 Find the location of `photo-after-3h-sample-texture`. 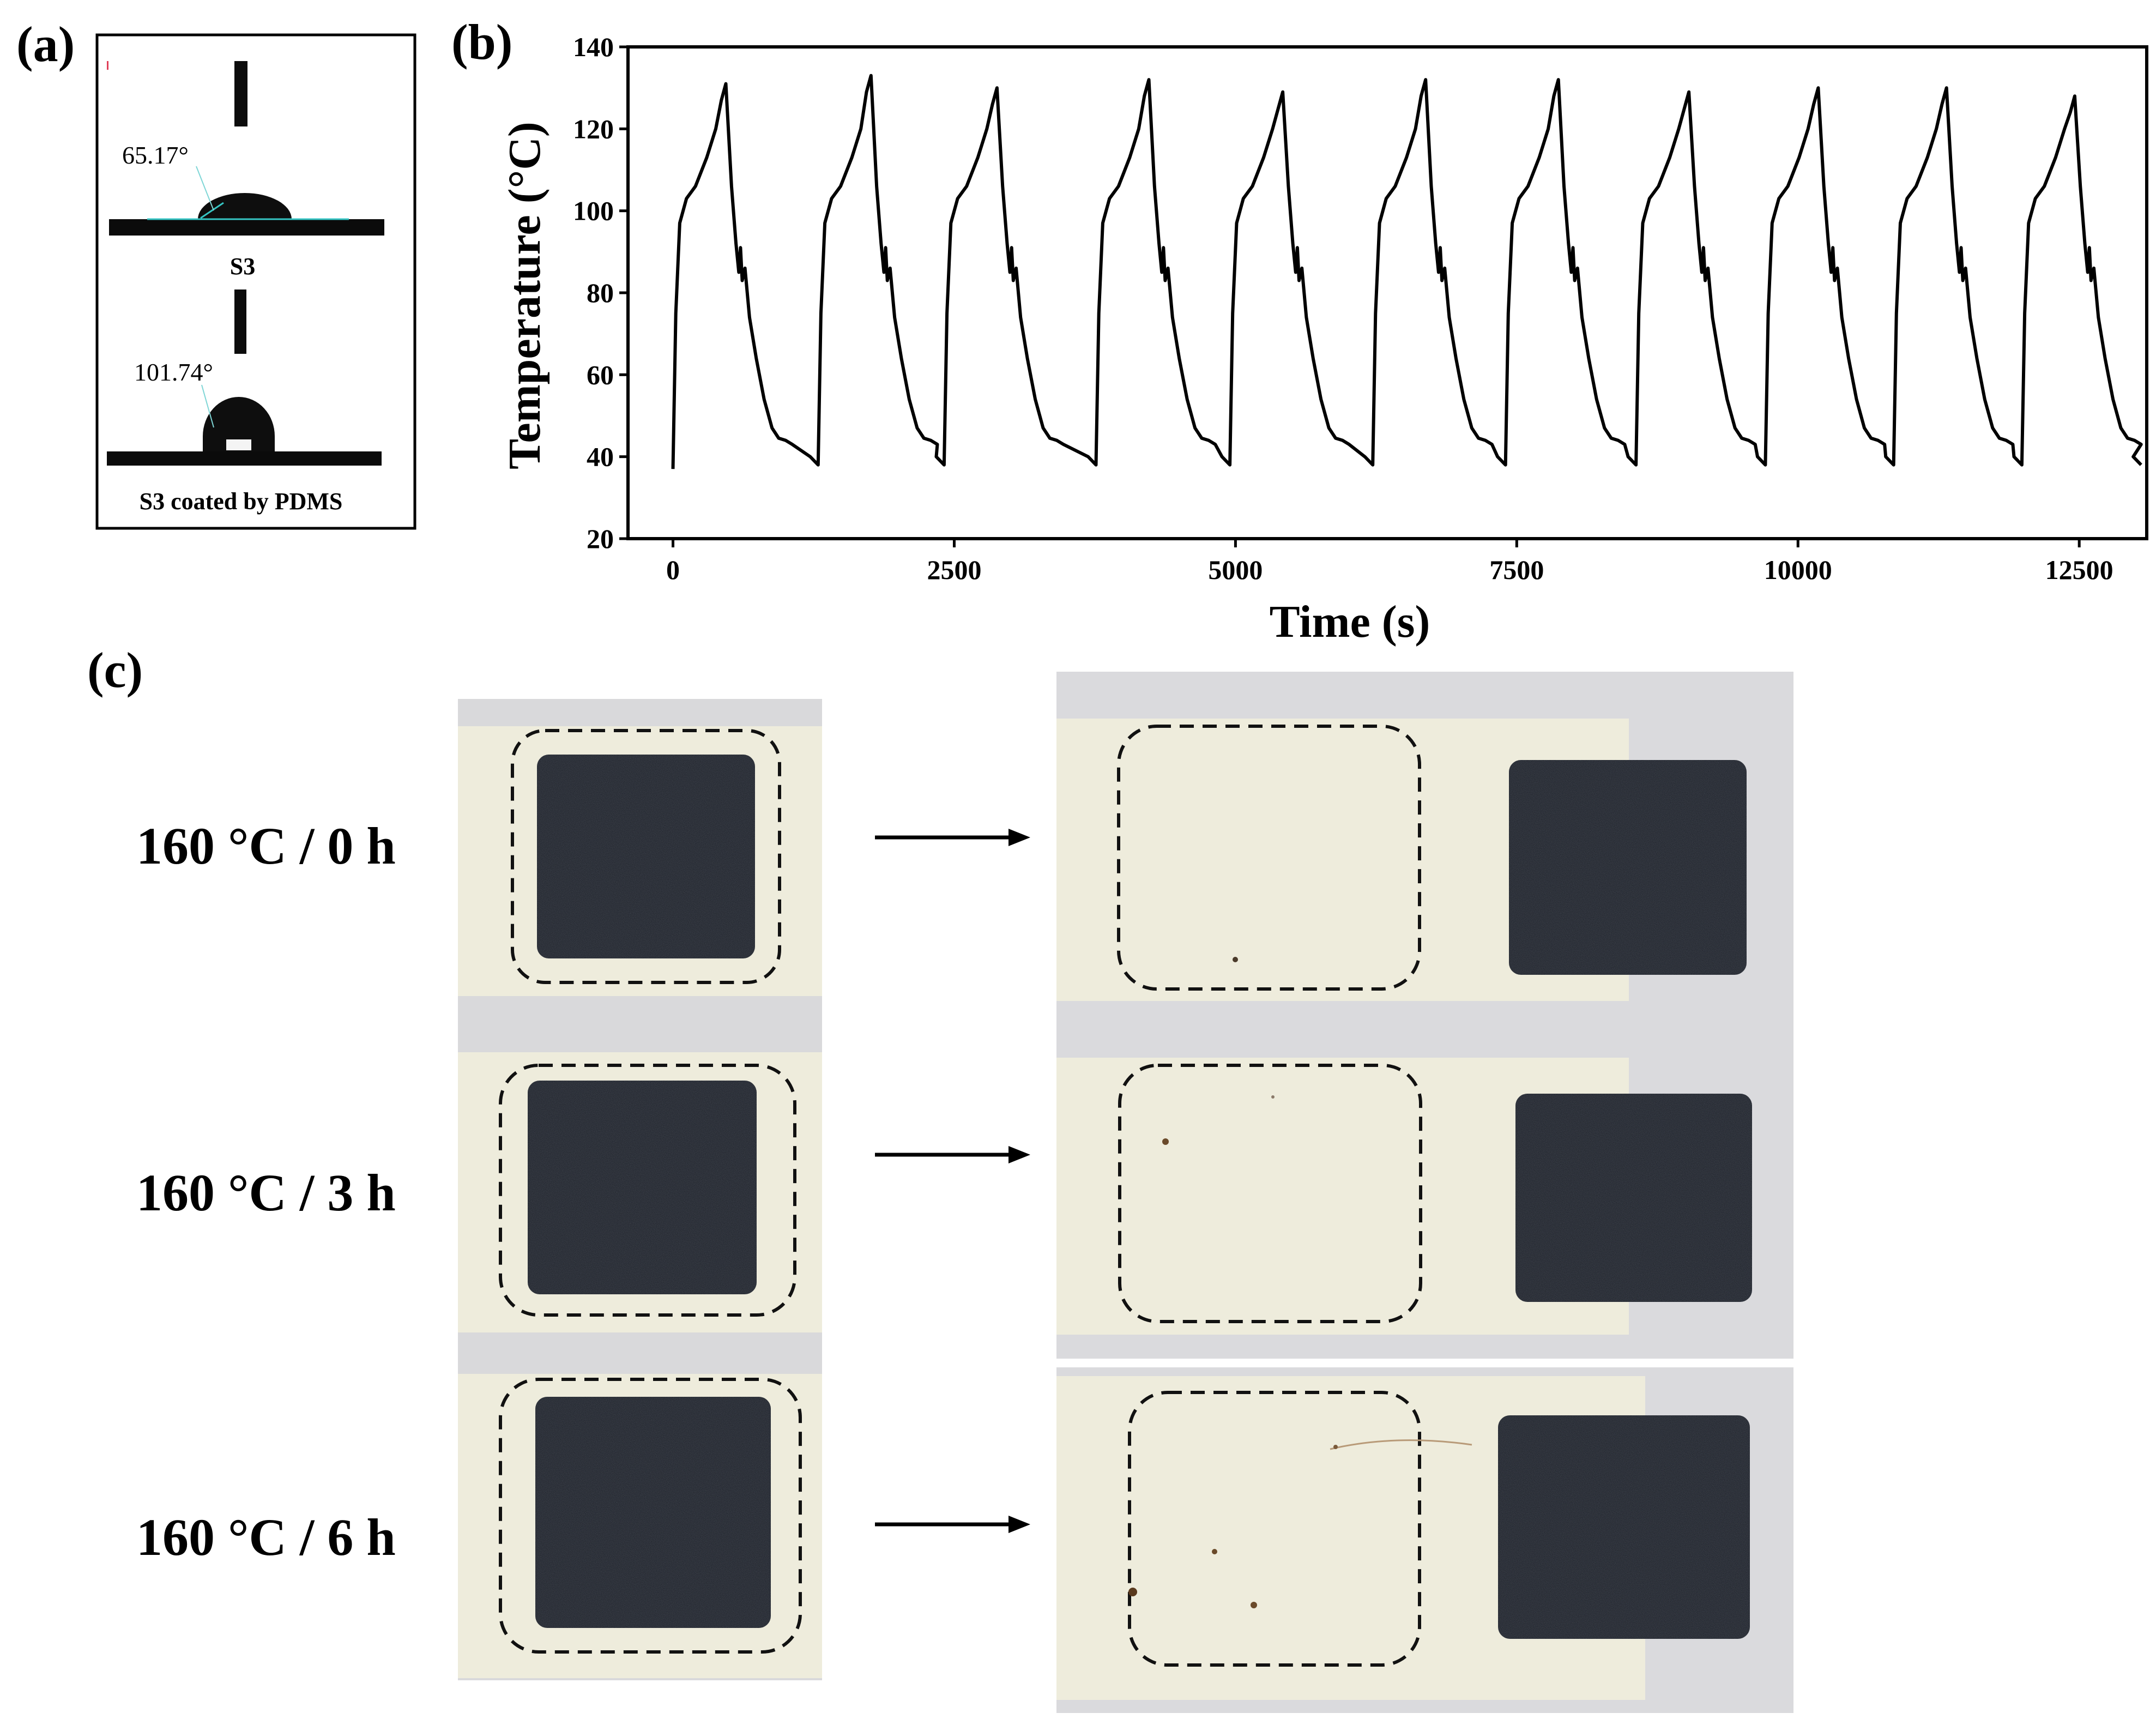

photo-after-3h-sample-texture is located at coordinates (1634, 1198).